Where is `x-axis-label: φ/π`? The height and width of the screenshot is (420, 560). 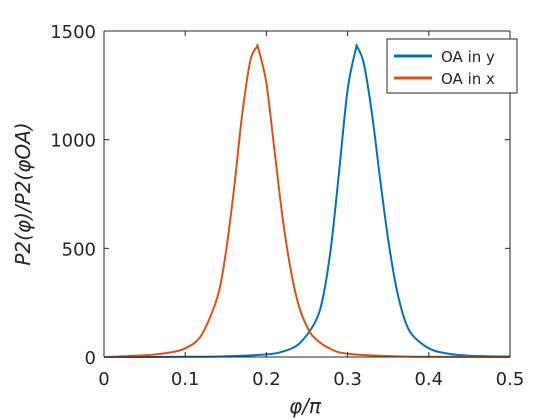
x-axis-label: φ/π is located at coordinates (305, 406).